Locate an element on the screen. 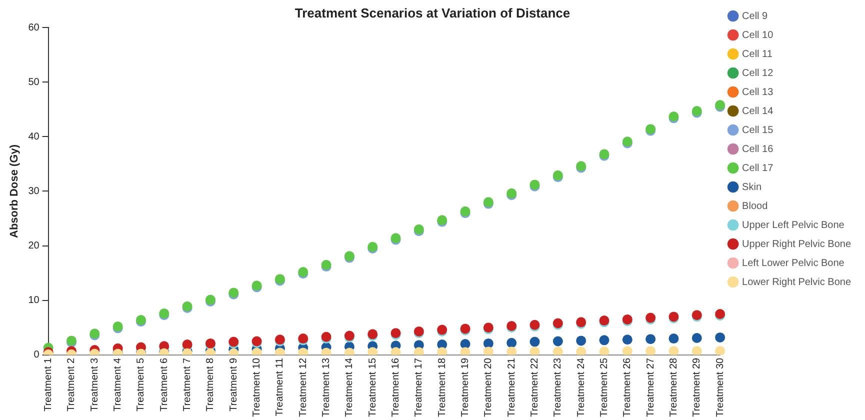 This screenshot has height=420, width=865. legend-label: Blood is located at coordinates (755, 206).